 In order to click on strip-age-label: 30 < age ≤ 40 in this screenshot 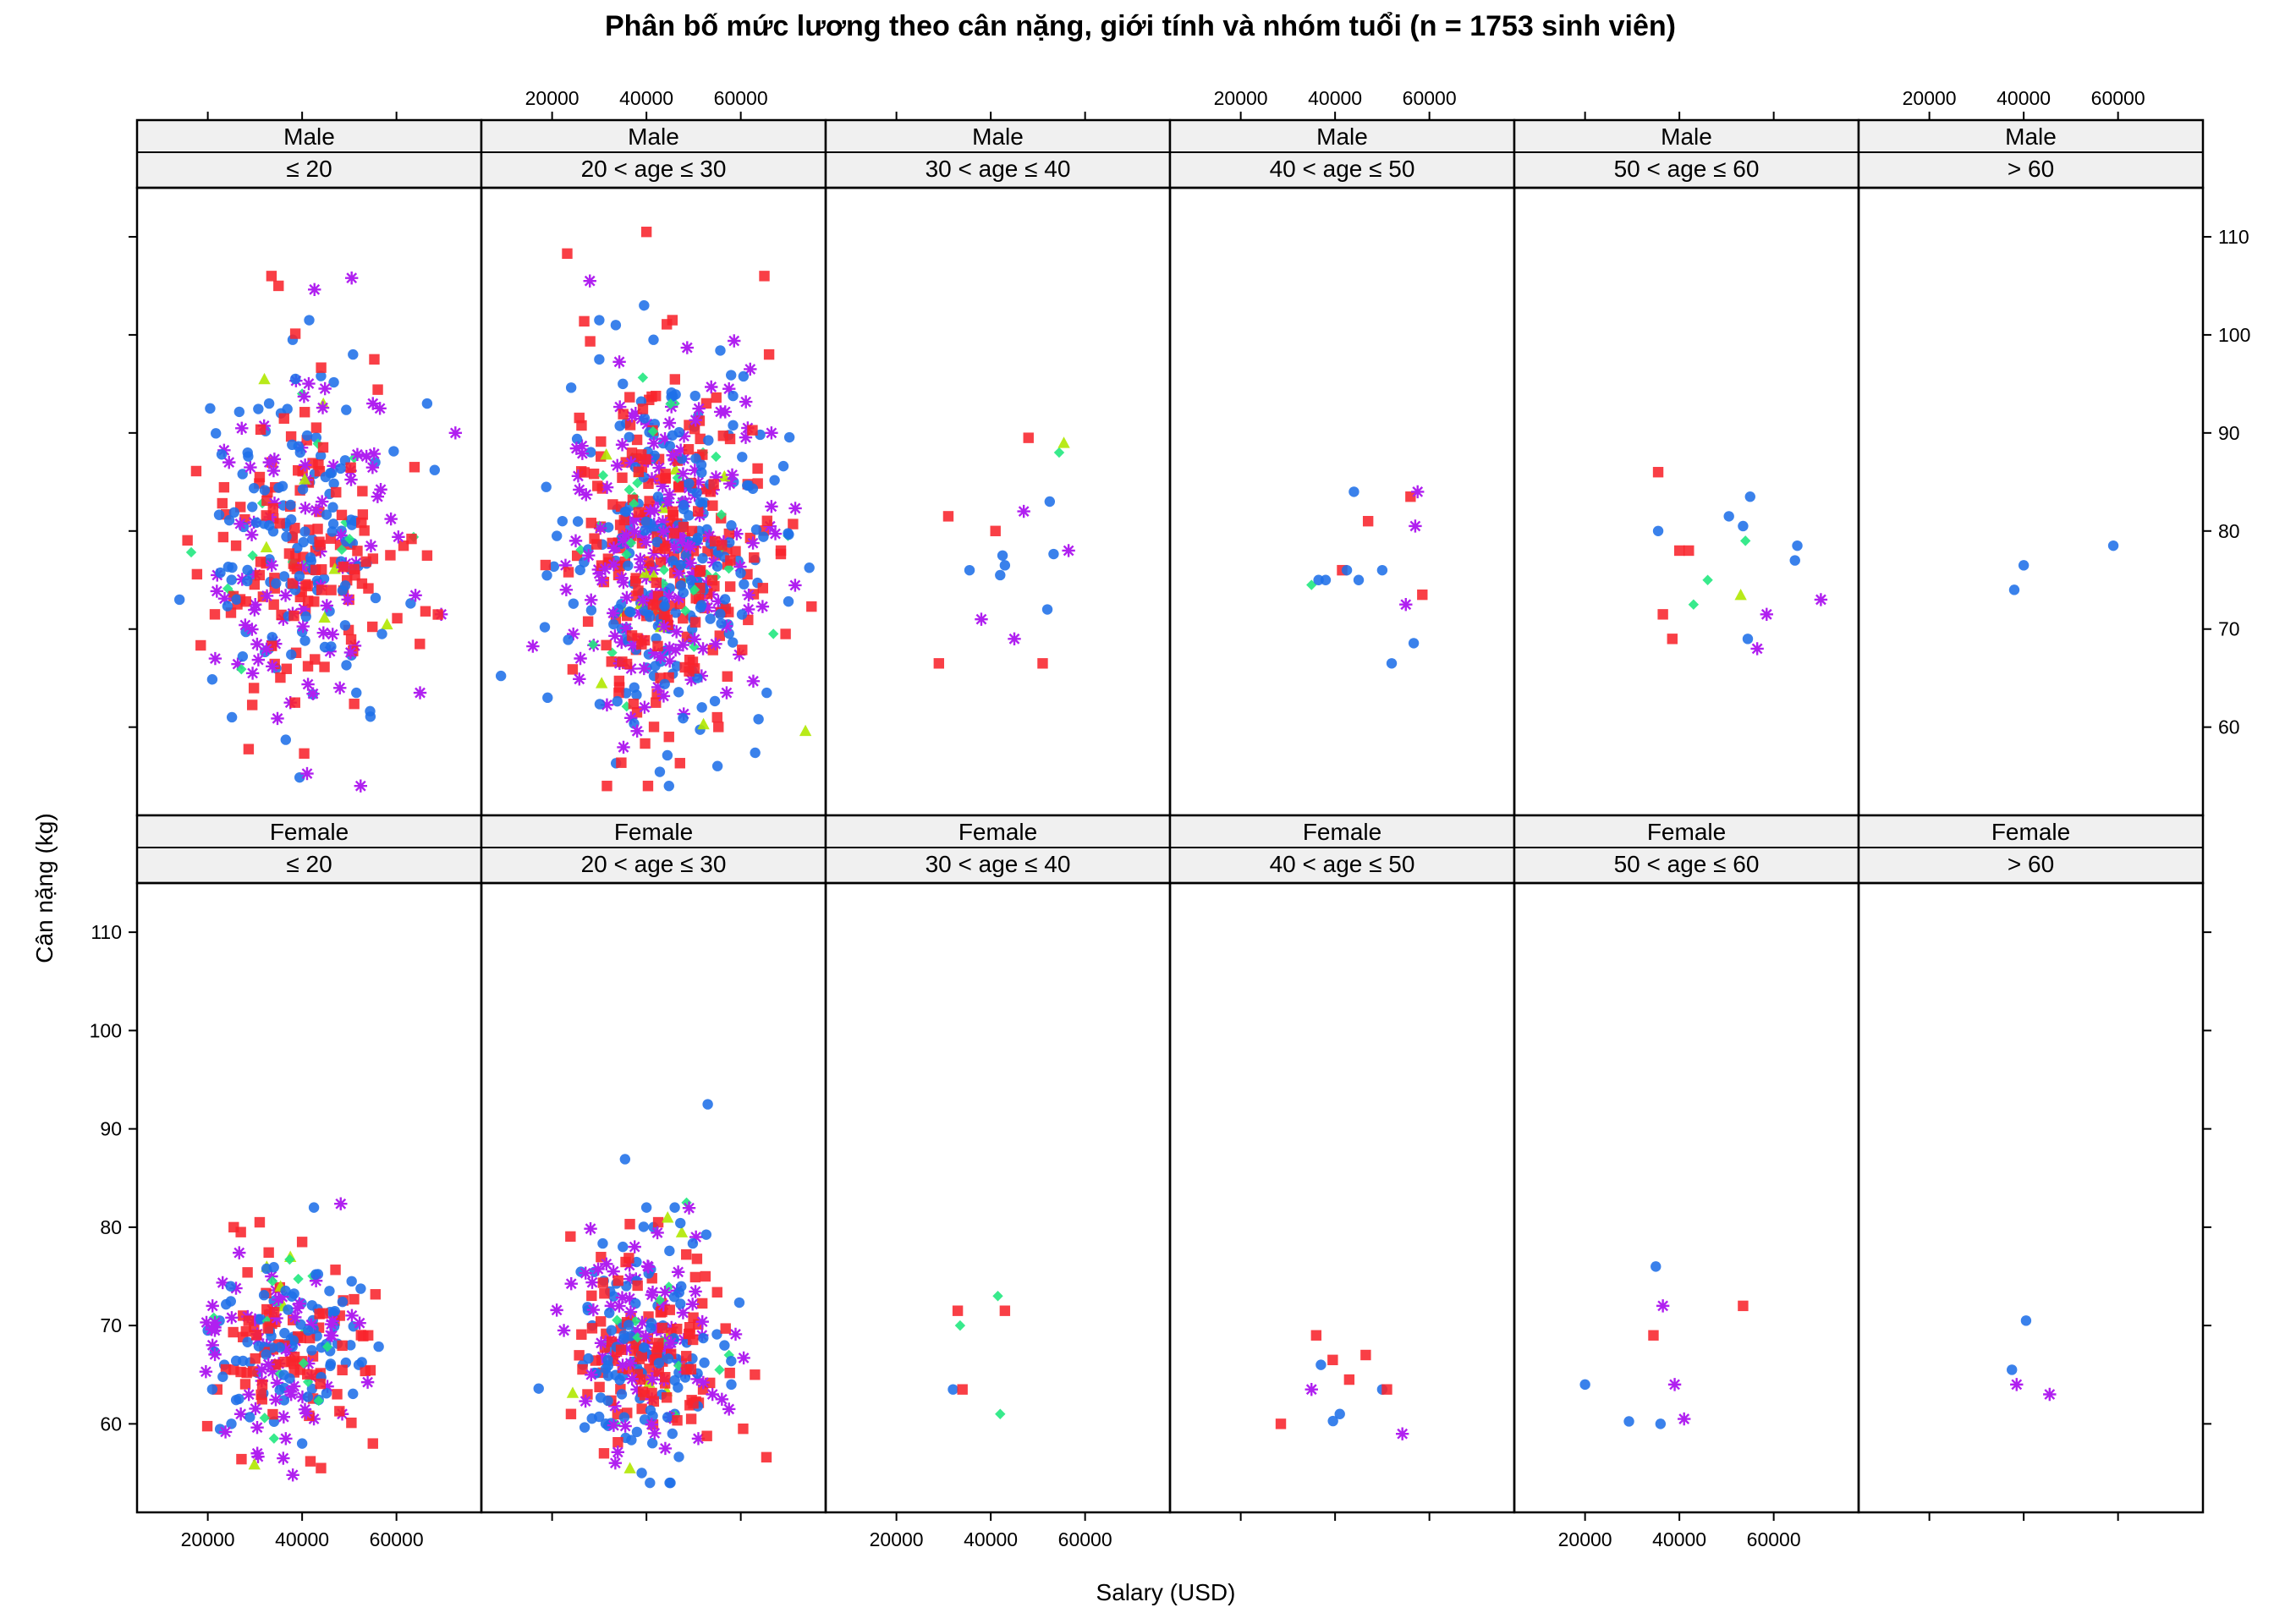, I will do `click(998, 169)`.